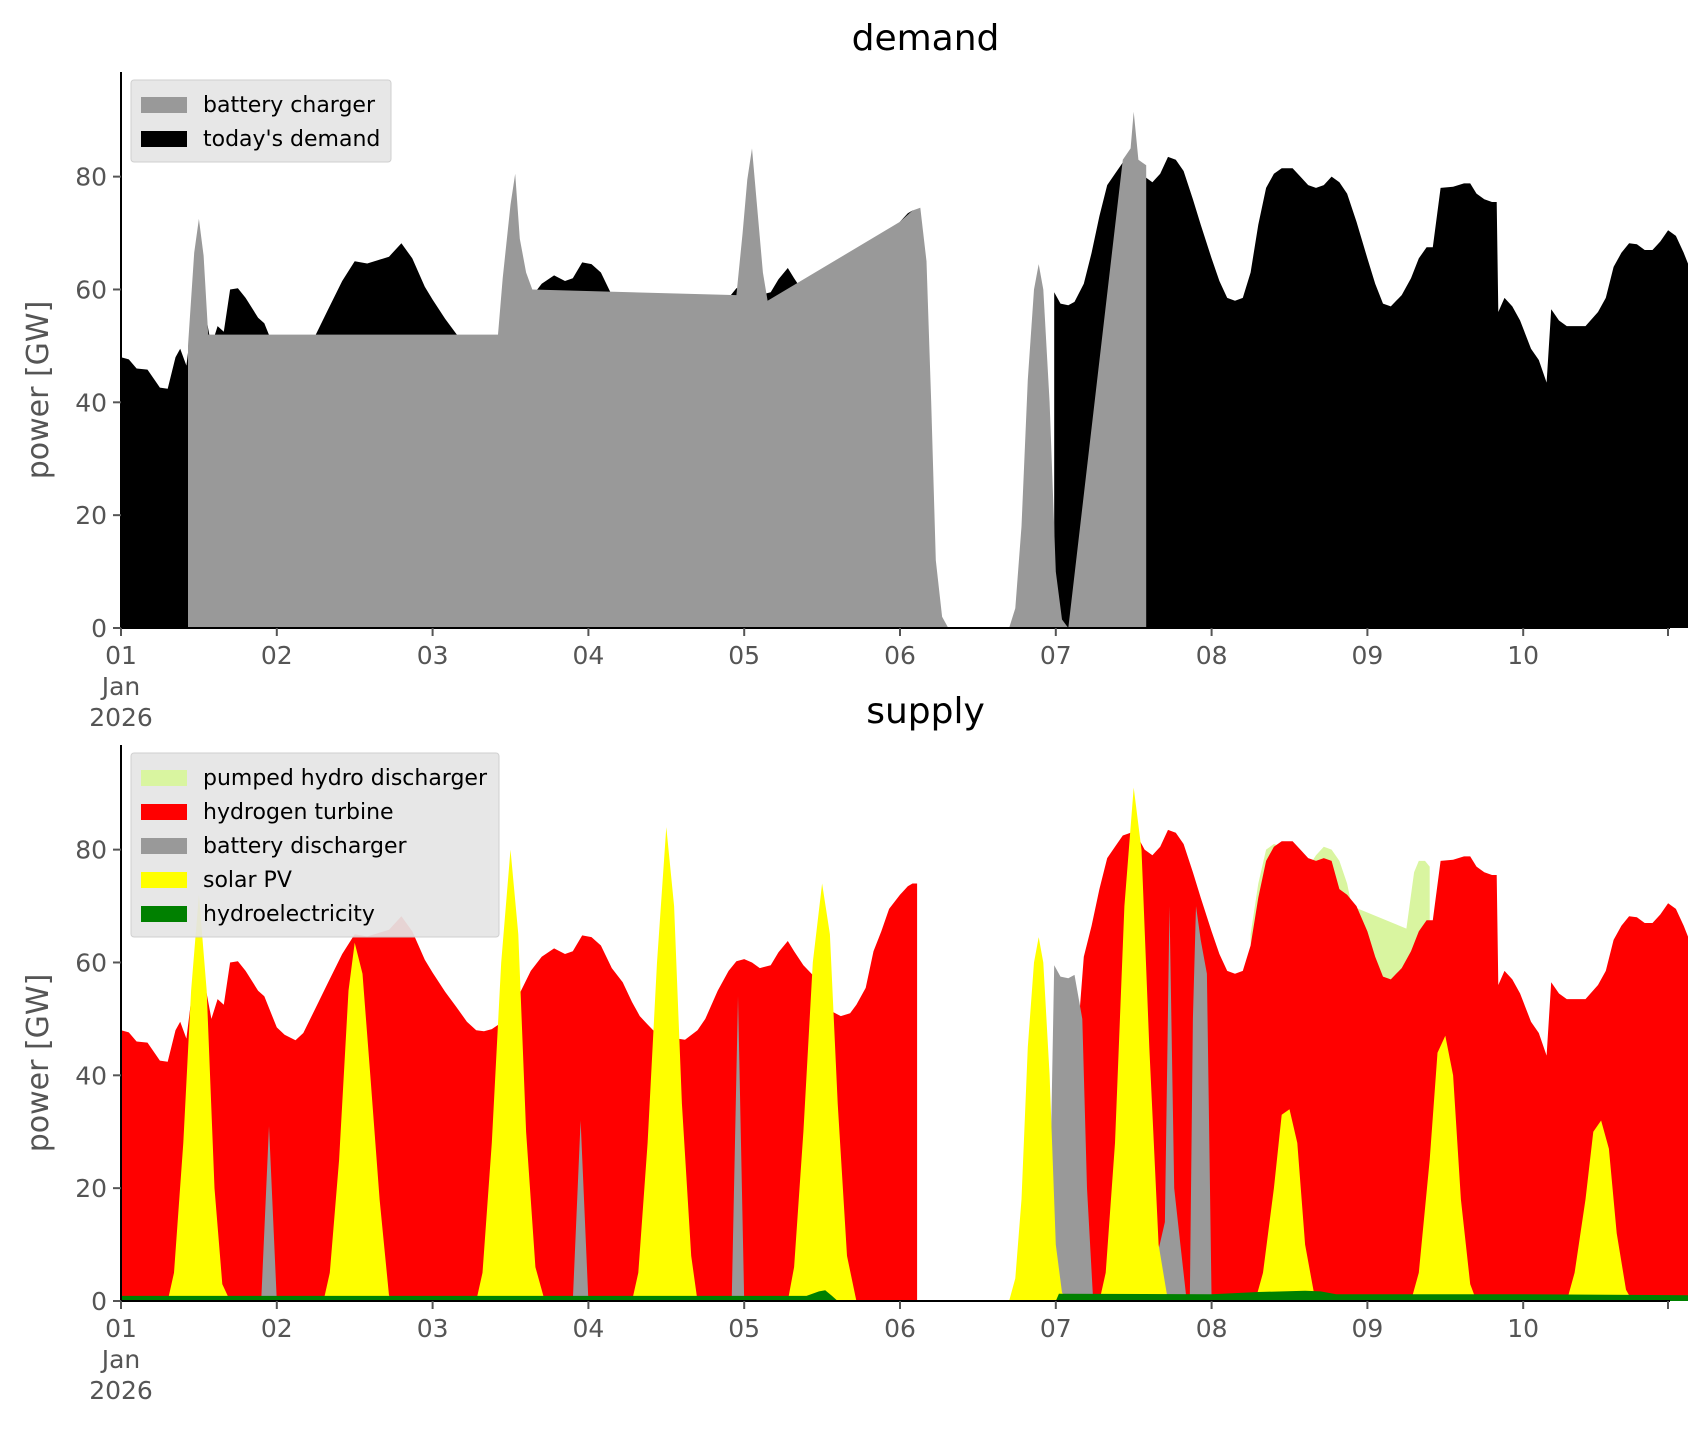 This screenshot has height=1431, width=1688. What do you see at coordinates (289, 914) in the screenshot?
I see `legend-label: hydroelectricity` at bounding box center [289, 914].